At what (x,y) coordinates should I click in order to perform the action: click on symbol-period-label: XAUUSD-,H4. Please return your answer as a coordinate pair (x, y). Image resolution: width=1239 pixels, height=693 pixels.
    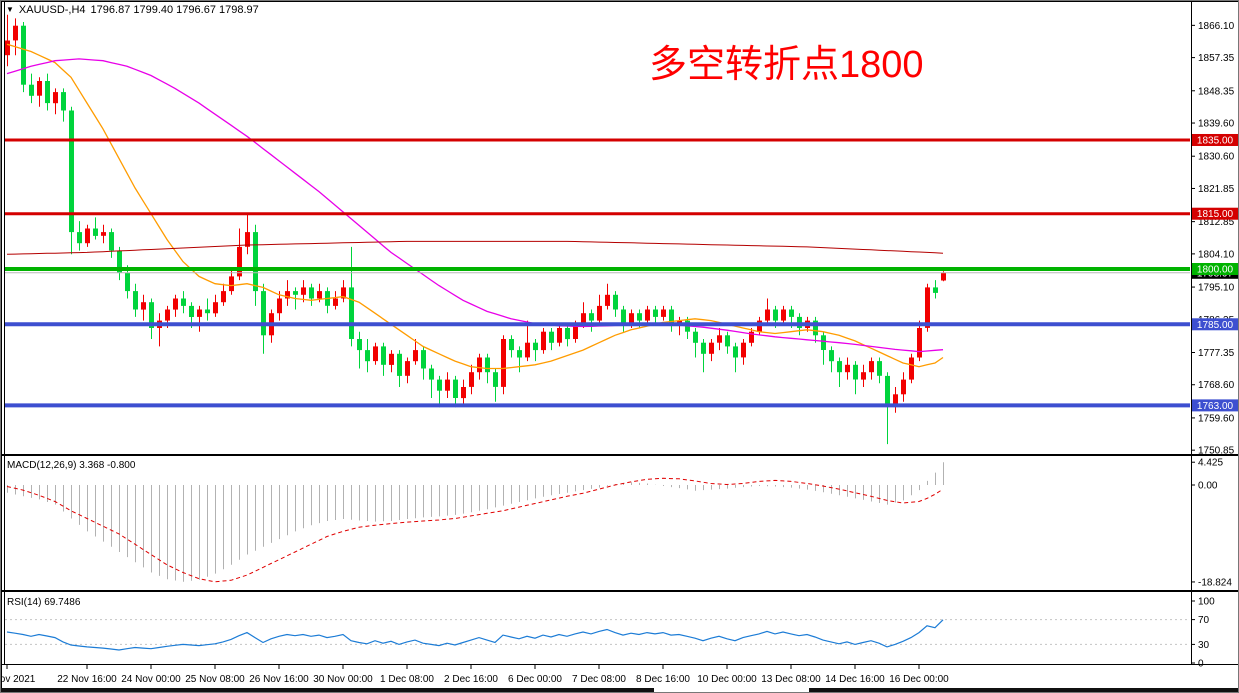
    Looking at the image, I should click on (52, 10).